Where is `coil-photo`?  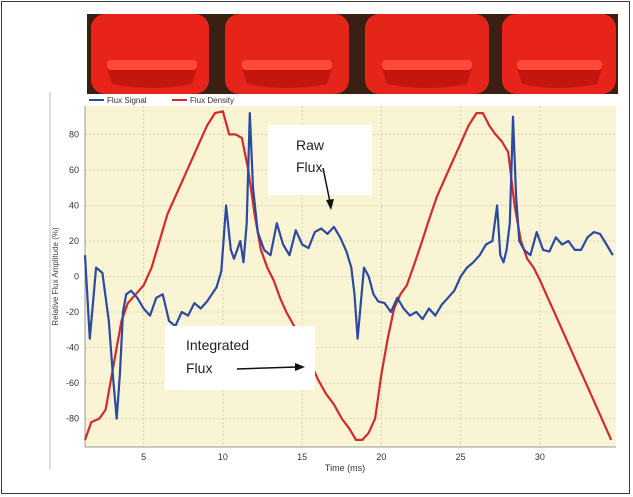 coil-photo is located at coordinates (352, 54).